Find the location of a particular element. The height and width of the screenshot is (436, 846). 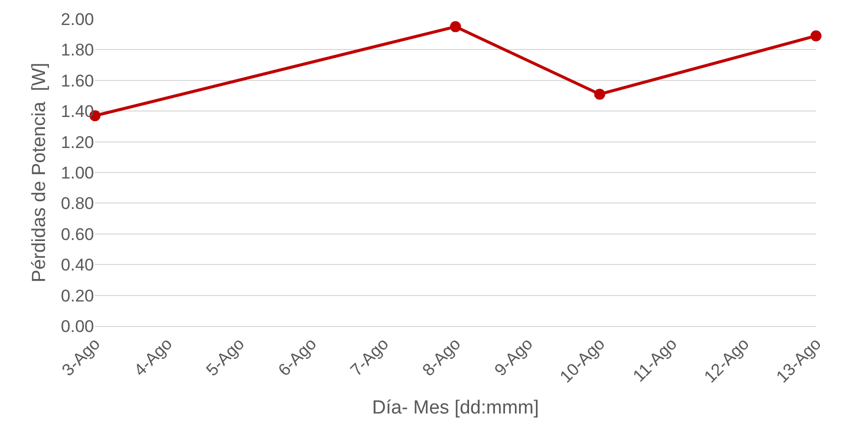

y-tick-label: 1.80 is located at coordinates (77, 50).